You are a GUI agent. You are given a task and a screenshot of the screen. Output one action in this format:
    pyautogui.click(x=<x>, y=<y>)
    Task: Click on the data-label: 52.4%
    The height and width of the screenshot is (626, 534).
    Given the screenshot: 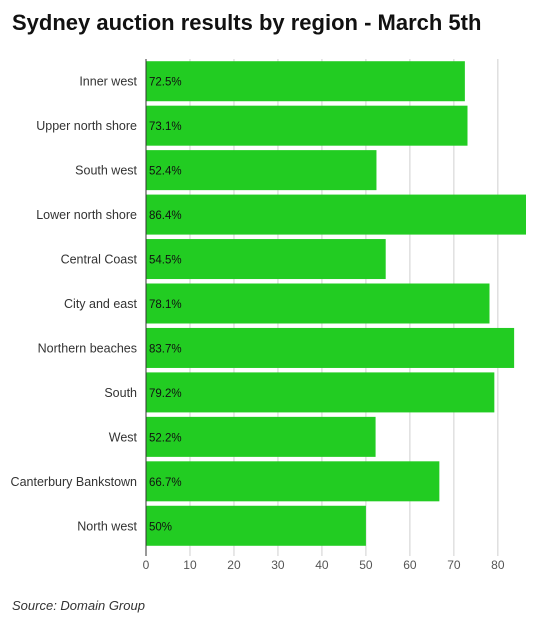 What is the action you would take?
    pyautogui.click(x=165, y=172)
    